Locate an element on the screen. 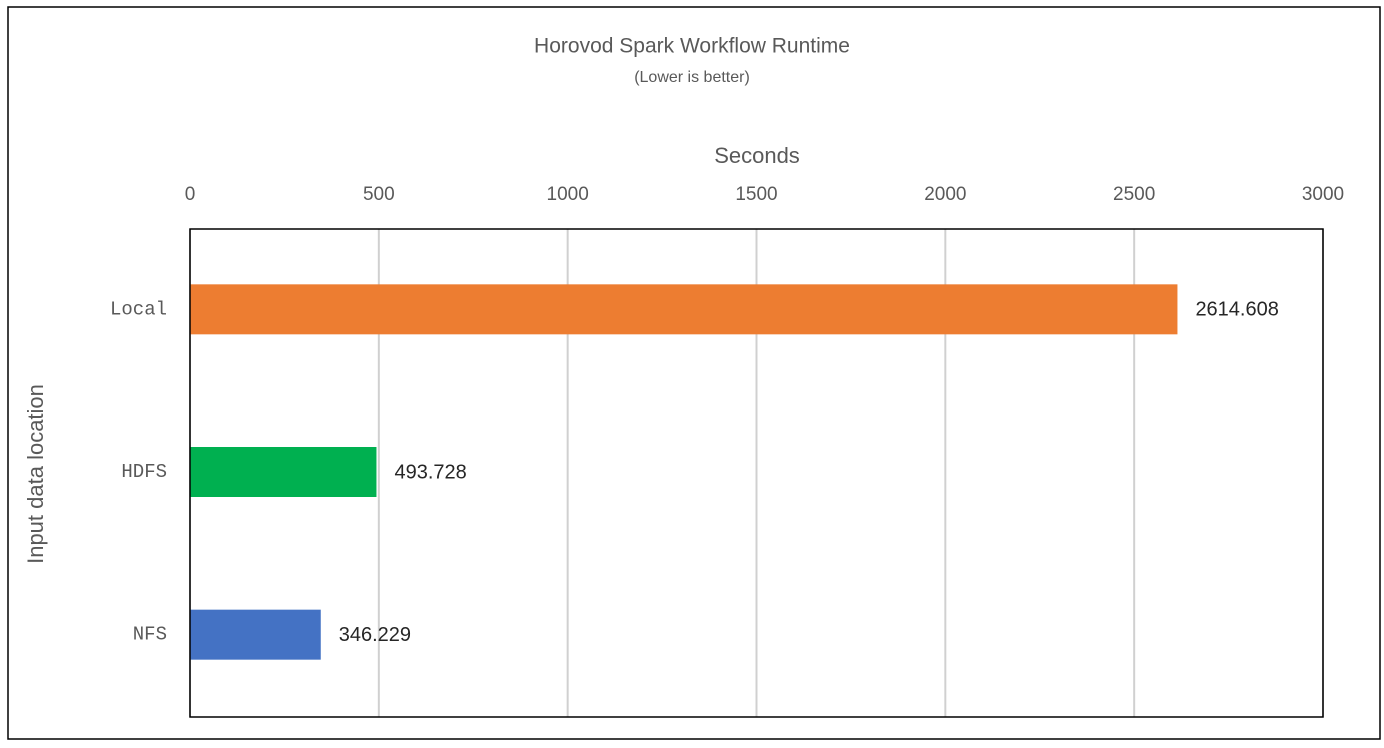  y-axis-label: Input data location is located at coordinates (35, 474).